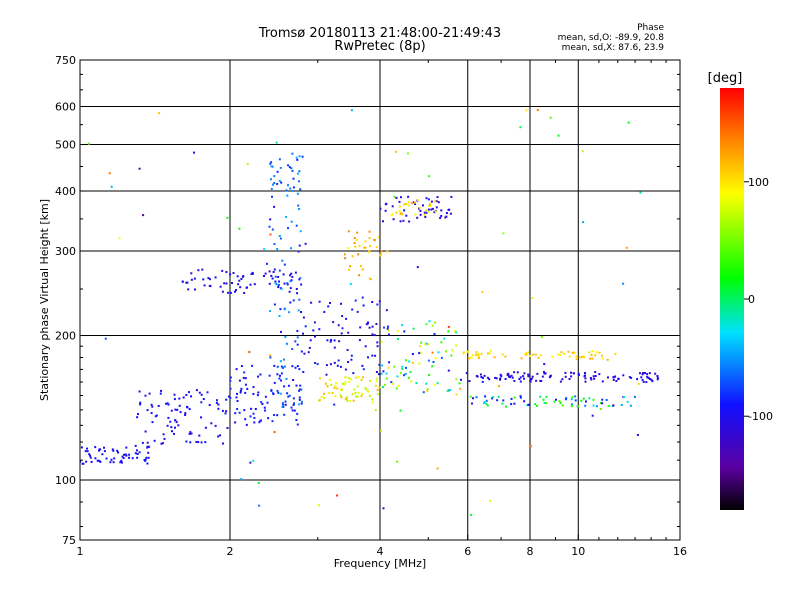  Describe the element at coordinates (758, 299) in the screenshot. I see `colorbar-ticks: 100 0 -100` at that location.